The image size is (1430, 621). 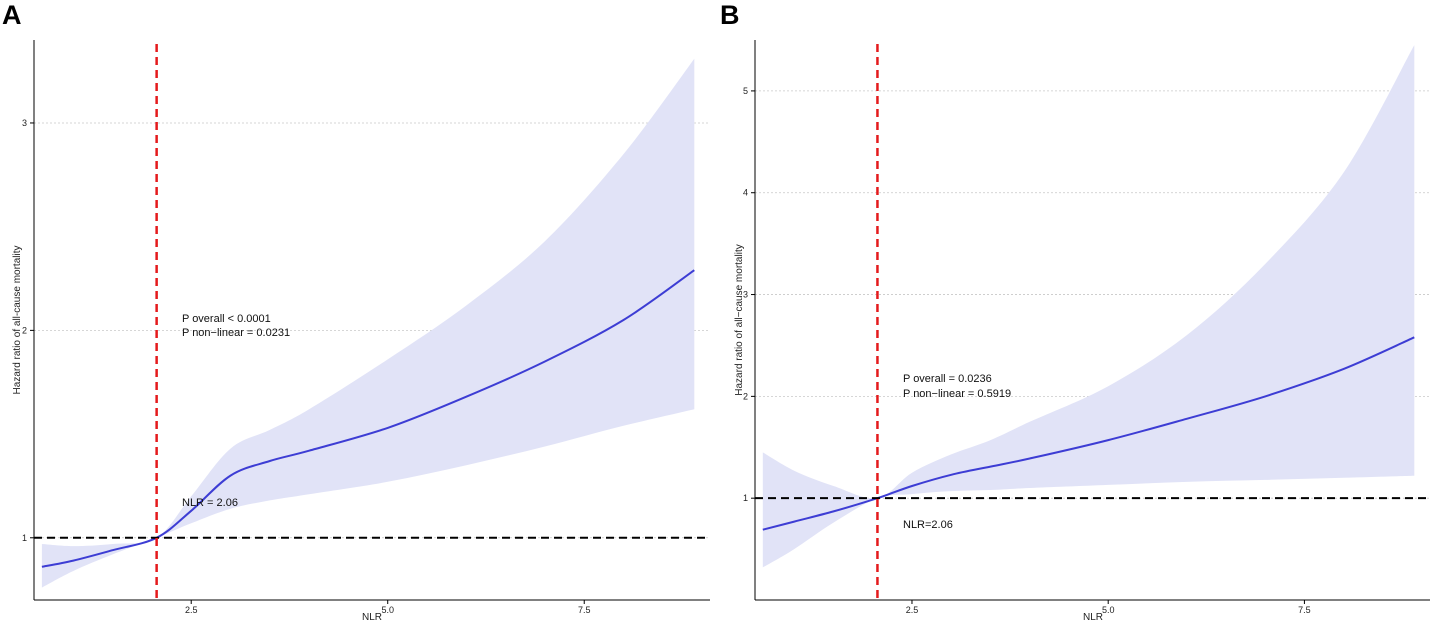 I want to click on panel-b-y-ticks: 1 2 3 4 5, so click(x=749, y=294).